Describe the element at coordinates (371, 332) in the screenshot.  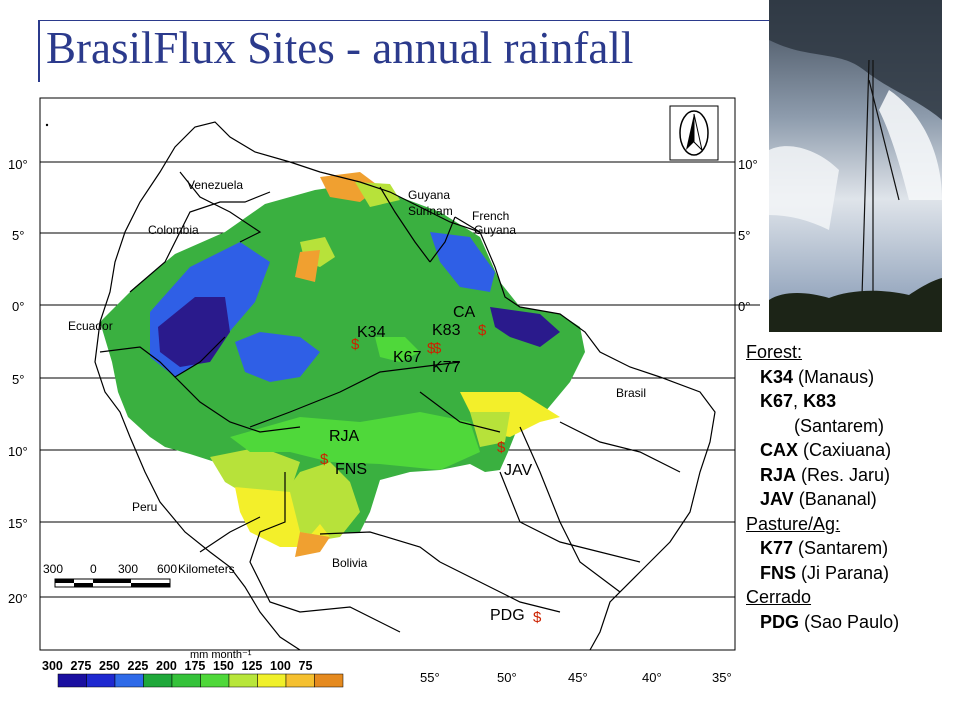
I see `site-label-k34: K34` at that location.